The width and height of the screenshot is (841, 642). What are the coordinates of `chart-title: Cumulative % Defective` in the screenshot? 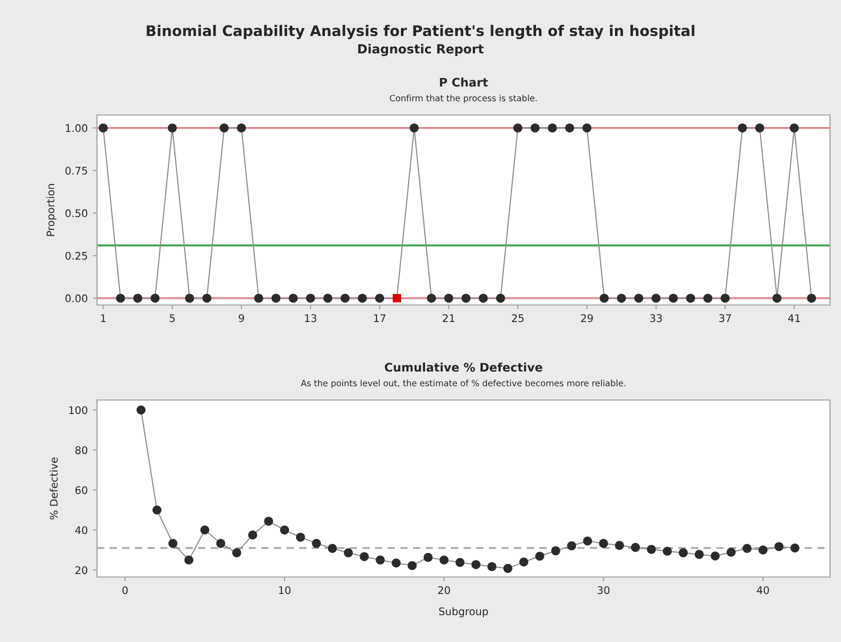 It's located at (463, 367).